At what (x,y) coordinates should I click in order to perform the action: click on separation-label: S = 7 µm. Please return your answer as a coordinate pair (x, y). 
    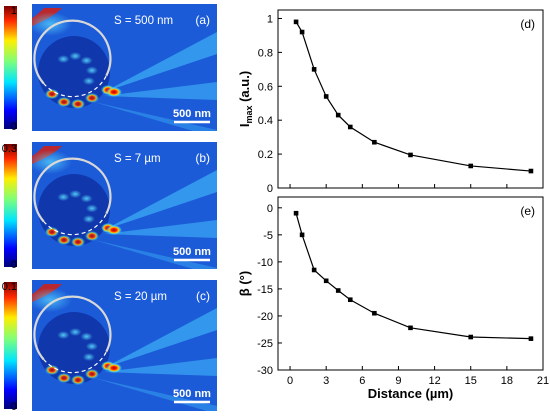
    Looking at the image, I should click on (137, 159).